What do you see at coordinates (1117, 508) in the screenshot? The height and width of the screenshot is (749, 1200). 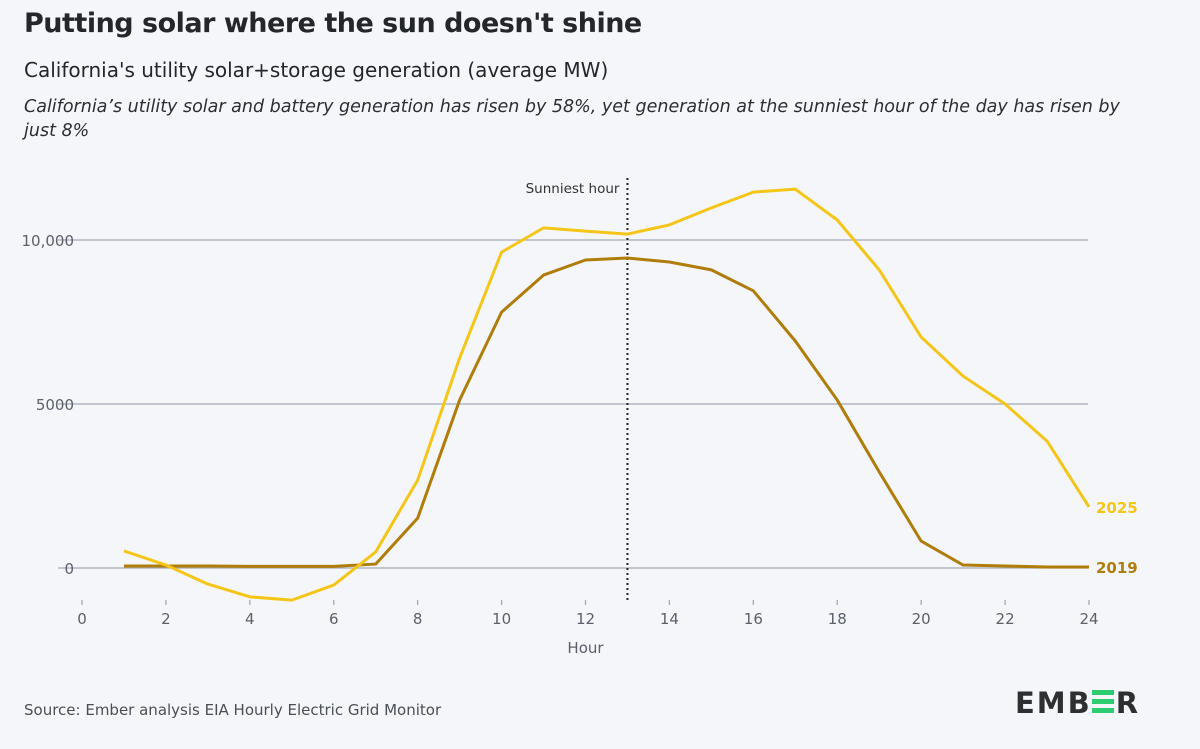 I see `series-label-2025: 2025` at bounding box center [1117, 508].